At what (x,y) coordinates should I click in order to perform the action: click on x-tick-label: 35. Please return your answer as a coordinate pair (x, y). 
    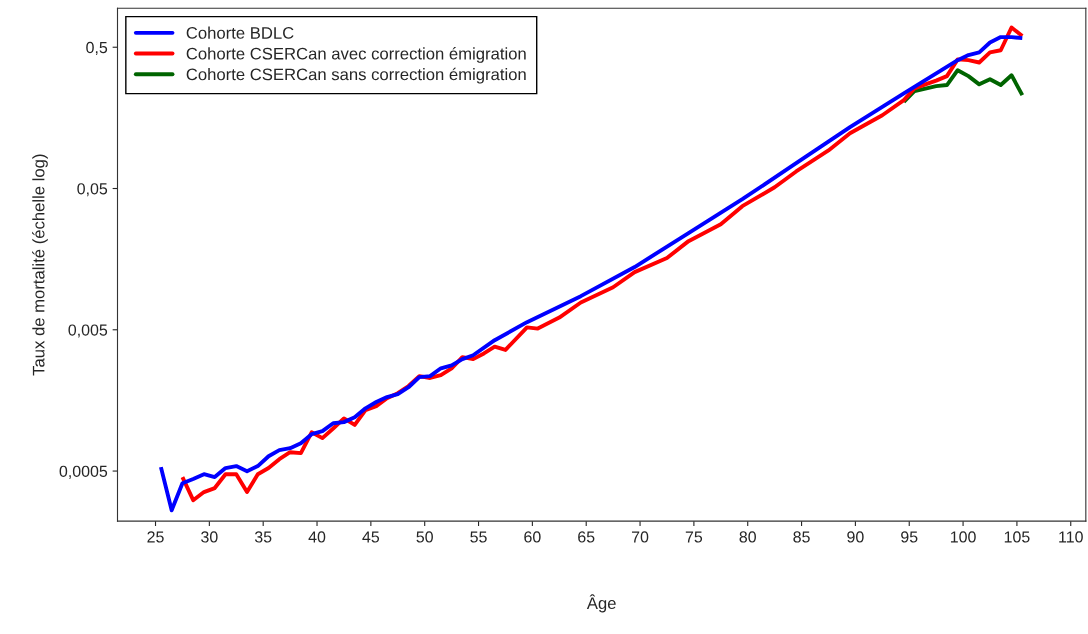
    Looking at the image, I should click on (263, 537).